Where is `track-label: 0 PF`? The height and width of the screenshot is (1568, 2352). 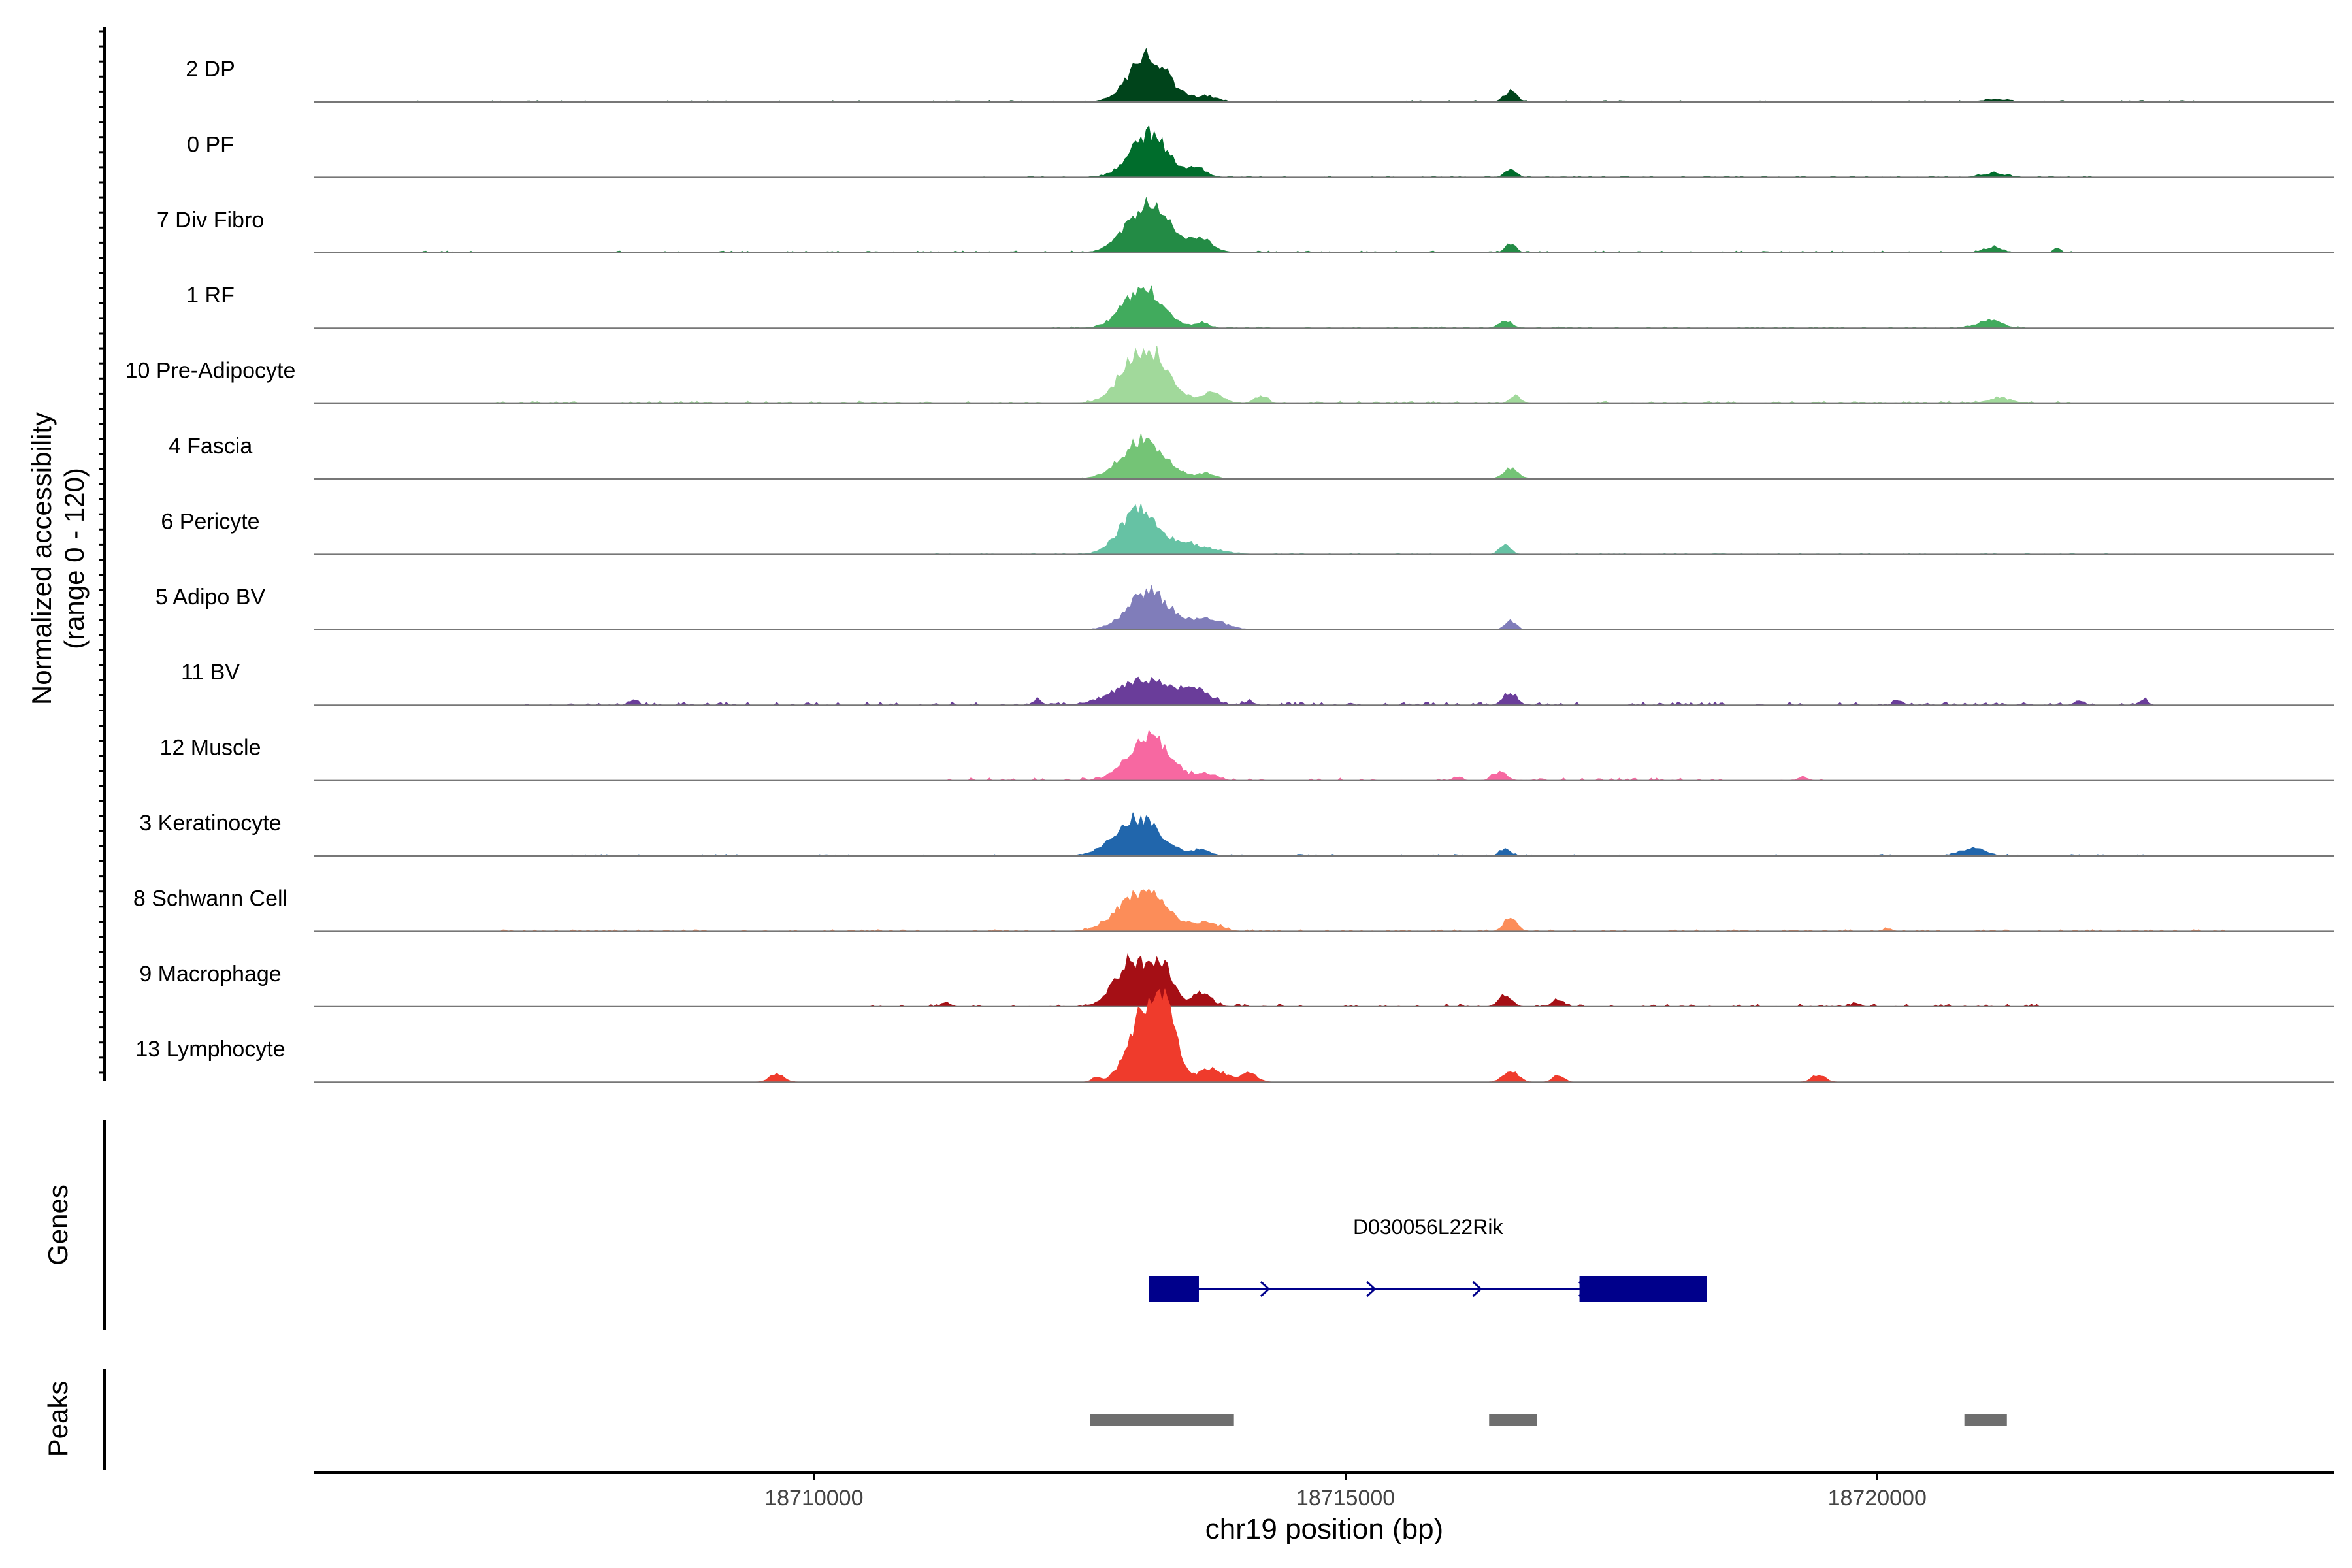
track-label: 0 PF is located at coordinates (210, 144).